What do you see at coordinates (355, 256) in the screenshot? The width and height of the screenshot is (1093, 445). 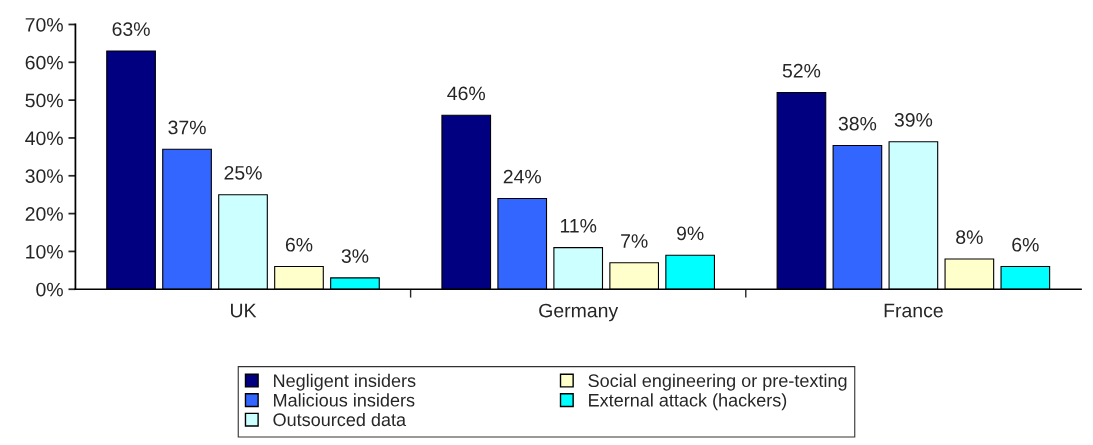 I see `text: 3%` at bounding box center [355, 256].